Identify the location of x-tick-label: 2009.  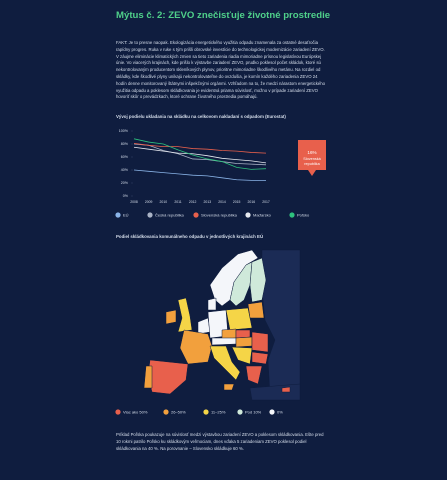
(149, 202).